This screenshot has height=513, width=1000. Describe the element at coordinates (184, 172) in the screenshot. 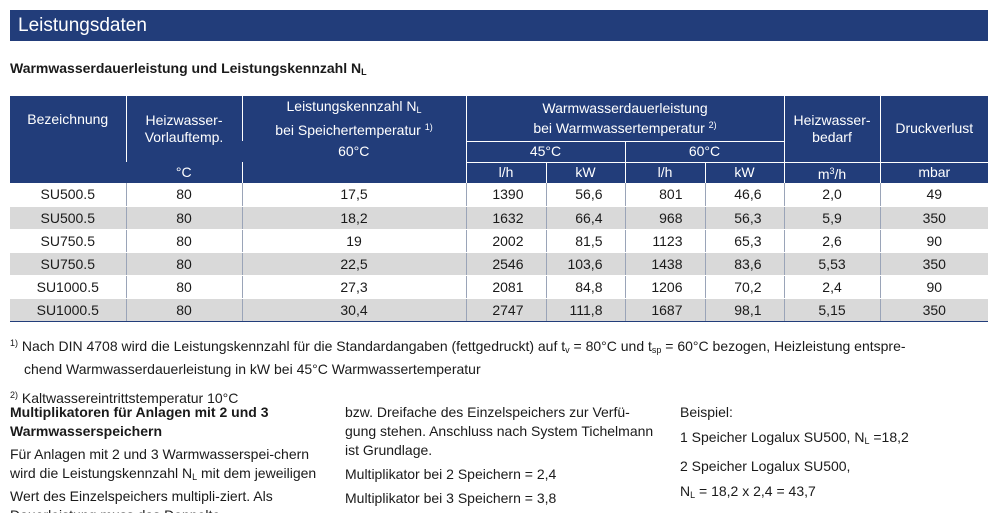

I see `unit-temp: °C` at that location.